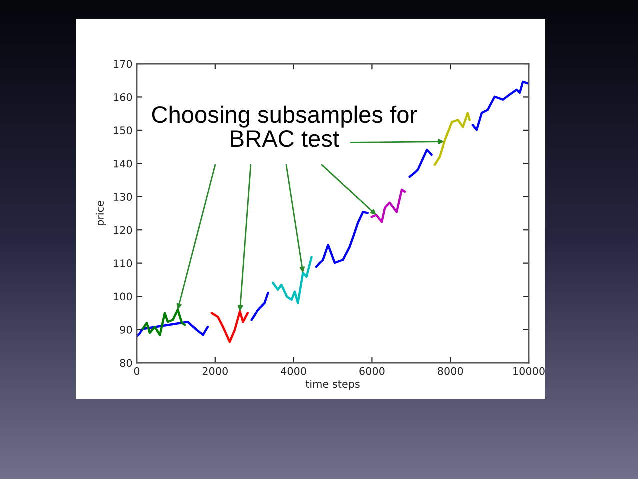  Describe the element at coordinates (123, 197) in the screenshot. I see `y-tick-label: 130` at that location.